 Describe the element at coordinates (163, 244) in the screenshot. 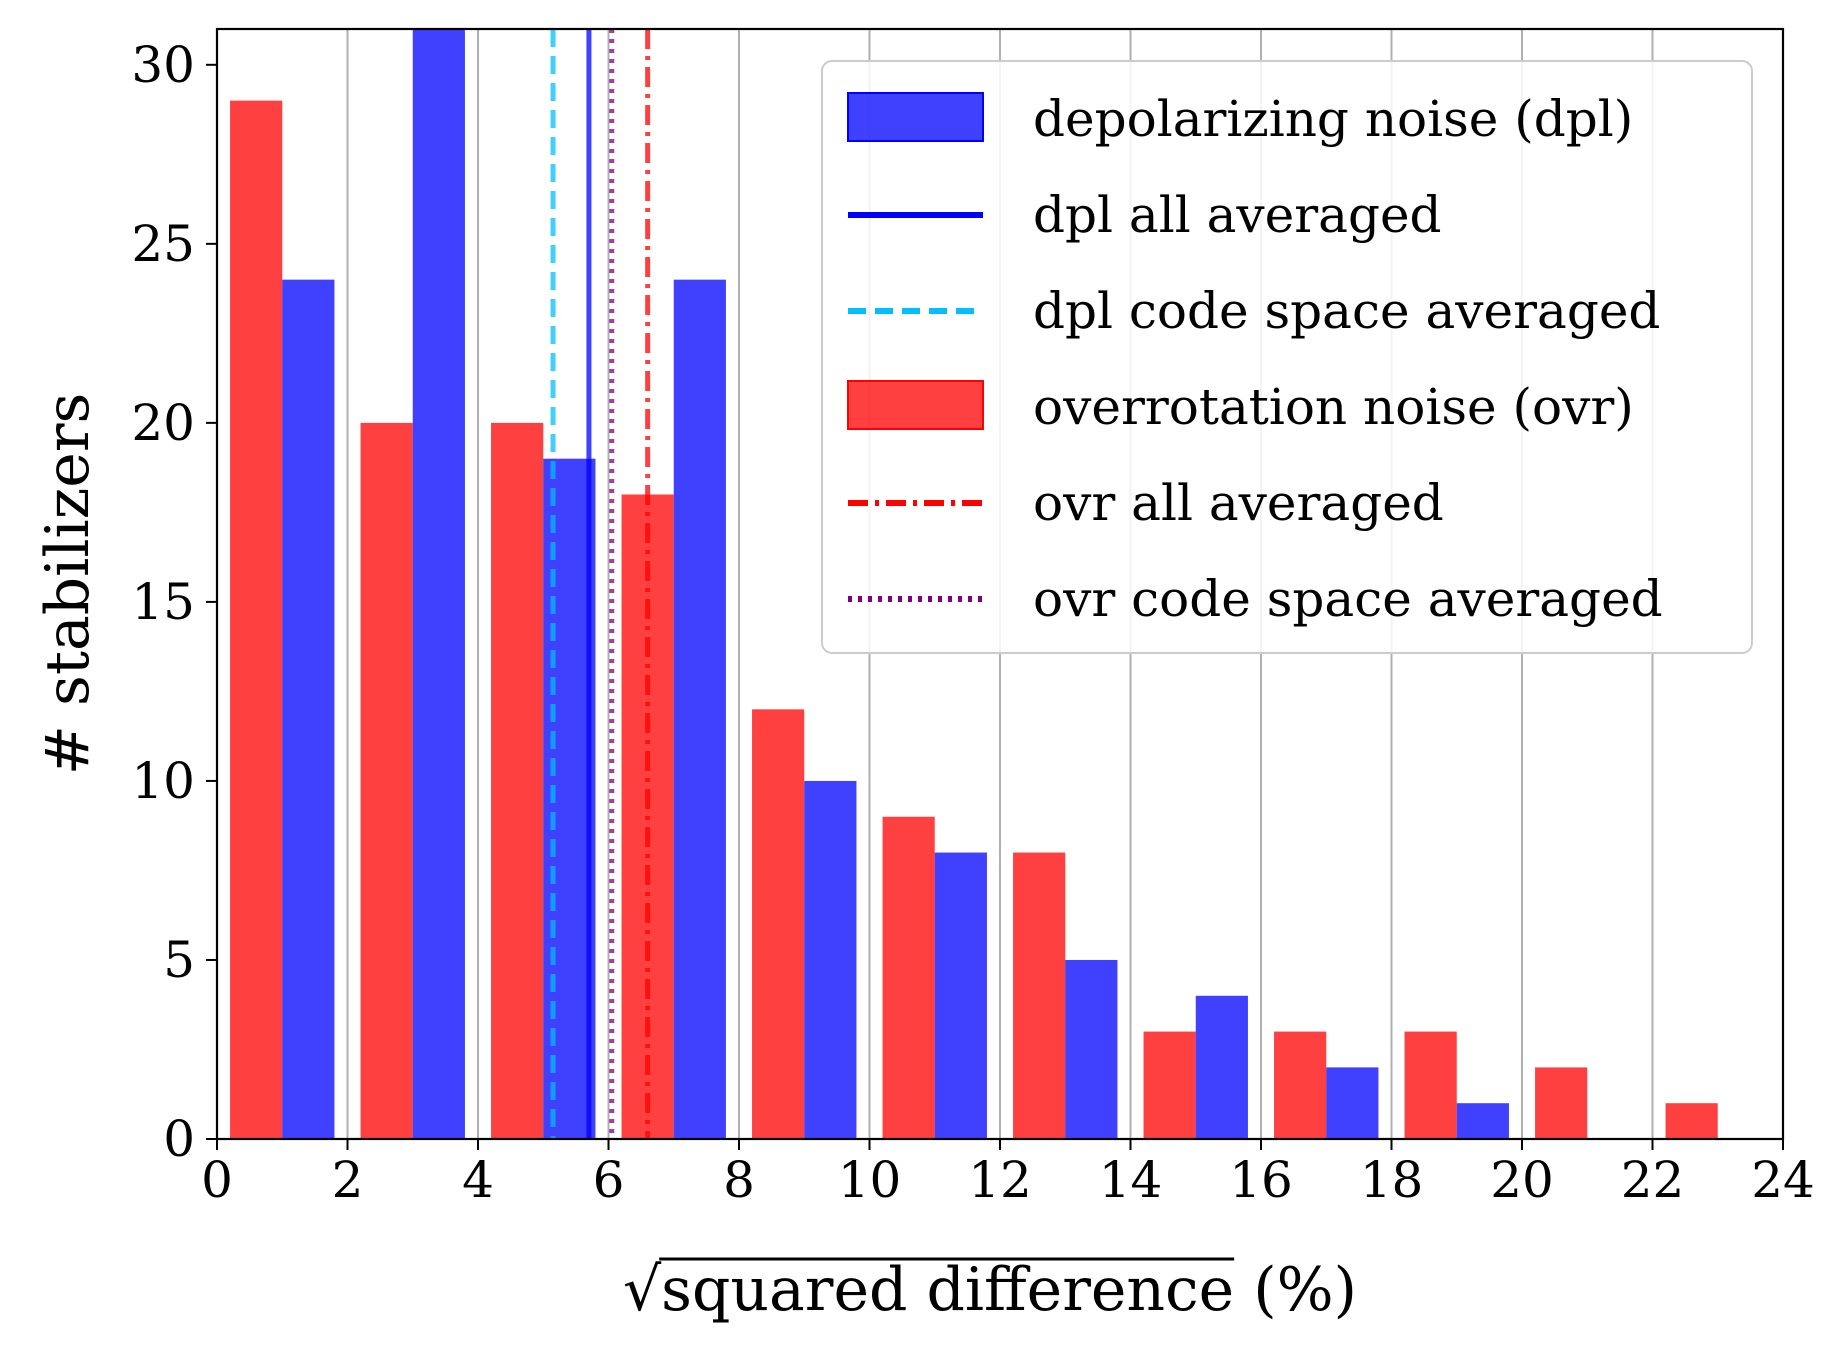

I see `y-tick-label-25: 25` at that location.